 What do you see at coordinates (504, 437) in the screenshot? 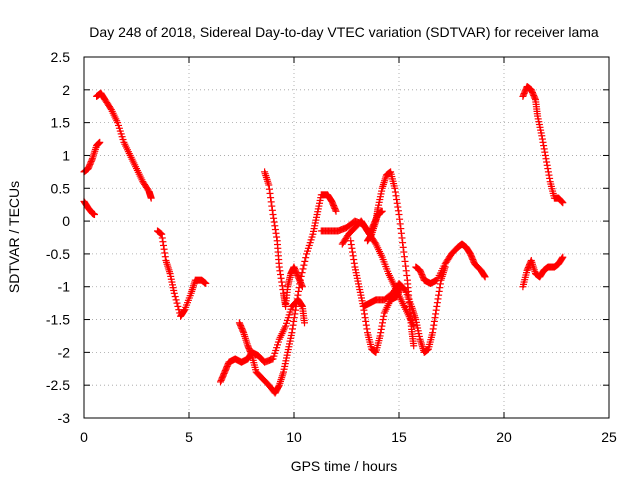
I see `x-tick-label: 20` at bounding box center [504, 437].